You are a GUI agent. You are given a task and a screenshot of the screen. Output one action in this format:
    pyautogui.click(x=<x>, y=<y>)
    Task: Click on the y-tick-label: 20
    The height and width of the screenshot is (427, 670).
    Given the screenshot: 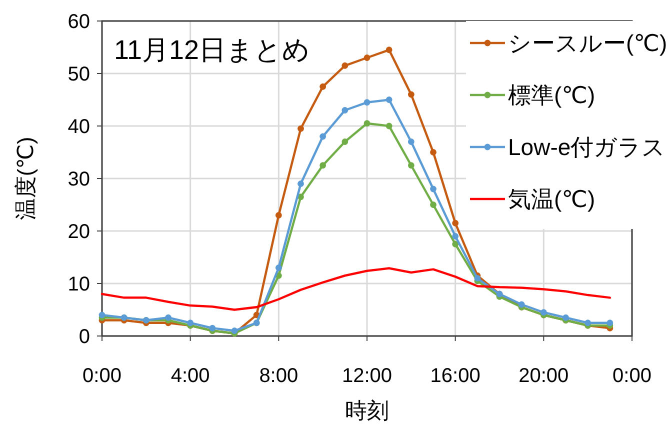 What is the action you would take?
    pyautogui.click(x=79, y=232)
    